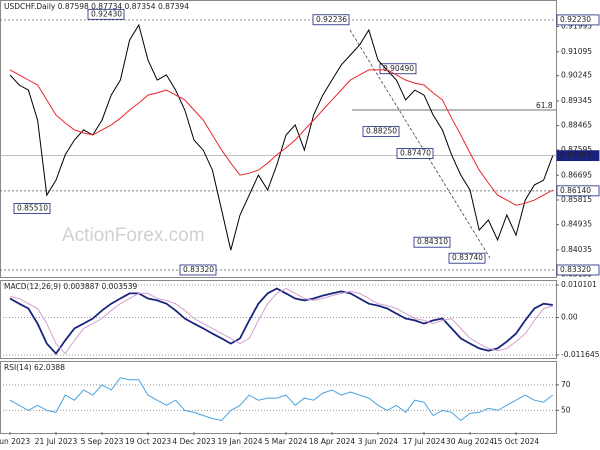 The image size is (600, 450). What do you see at coordinates (286, 441) in the screenshot?
I see `x-tick-label: 5 Mar 2024` at bounding box center [286, 441].